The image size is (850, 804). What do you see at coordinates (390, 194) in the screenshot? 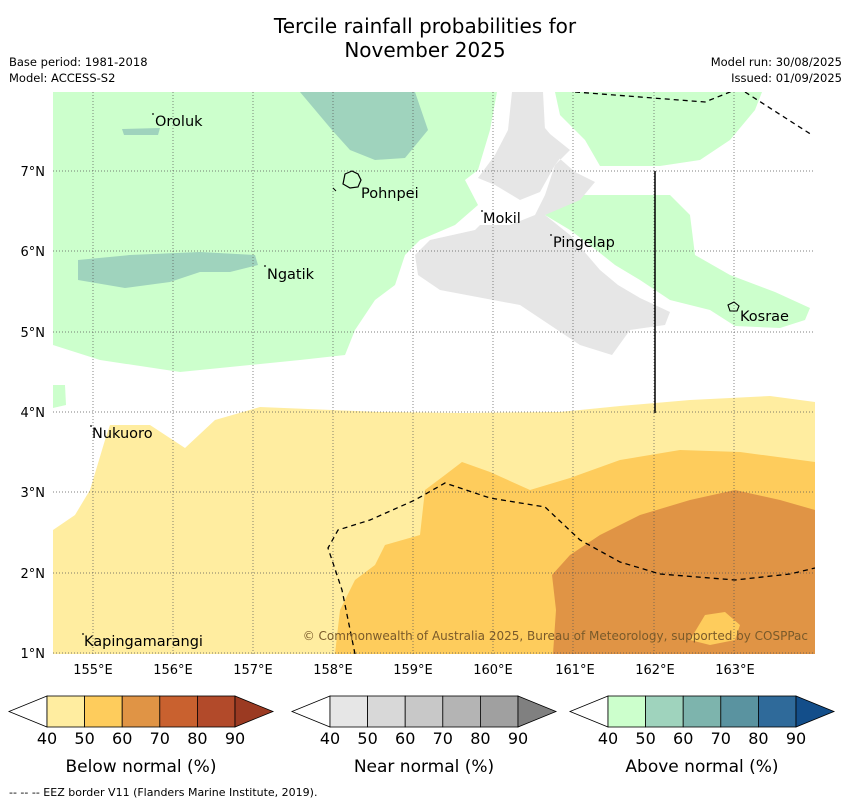
I see `place-label-pohnpei: Pohnpei` at bounding box center [390, 194].